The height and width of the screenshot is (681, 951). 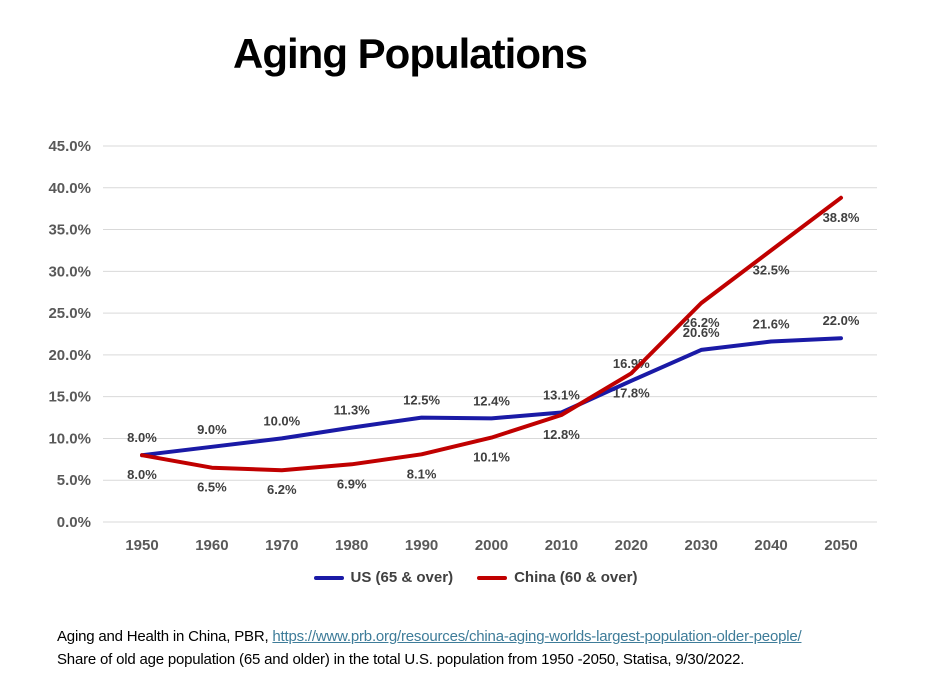 What do you see at coordinates (771, 269) in the screenshot?
I see `data-label: 32.5%` at bounding box center [771, 269].